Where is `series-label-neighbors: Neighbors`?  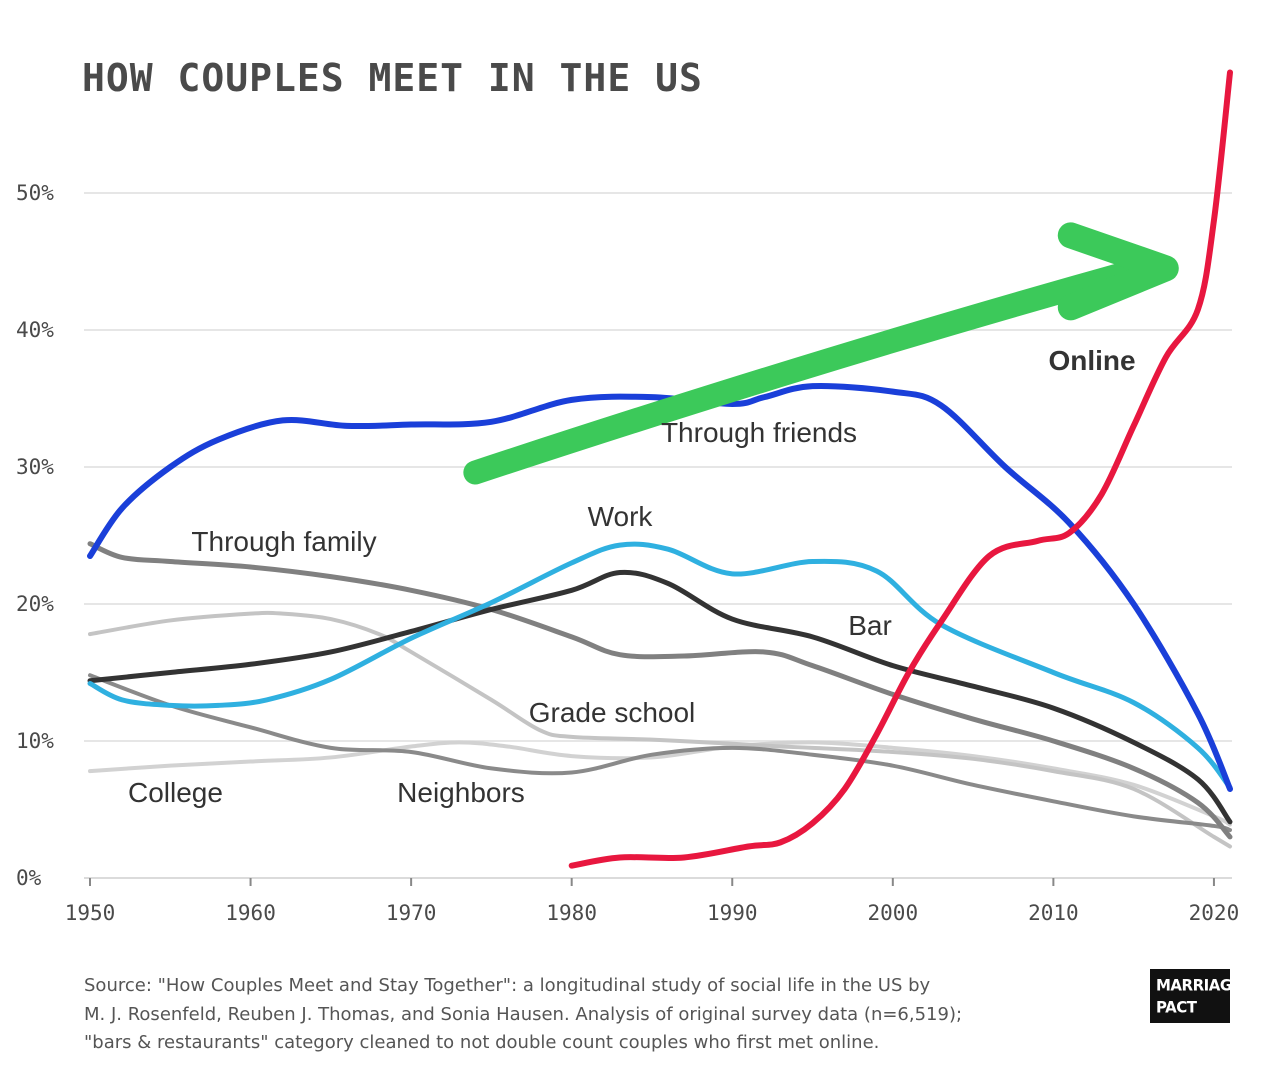
series-label-neighbors: Neighbors is located at coordinates (461, 792).